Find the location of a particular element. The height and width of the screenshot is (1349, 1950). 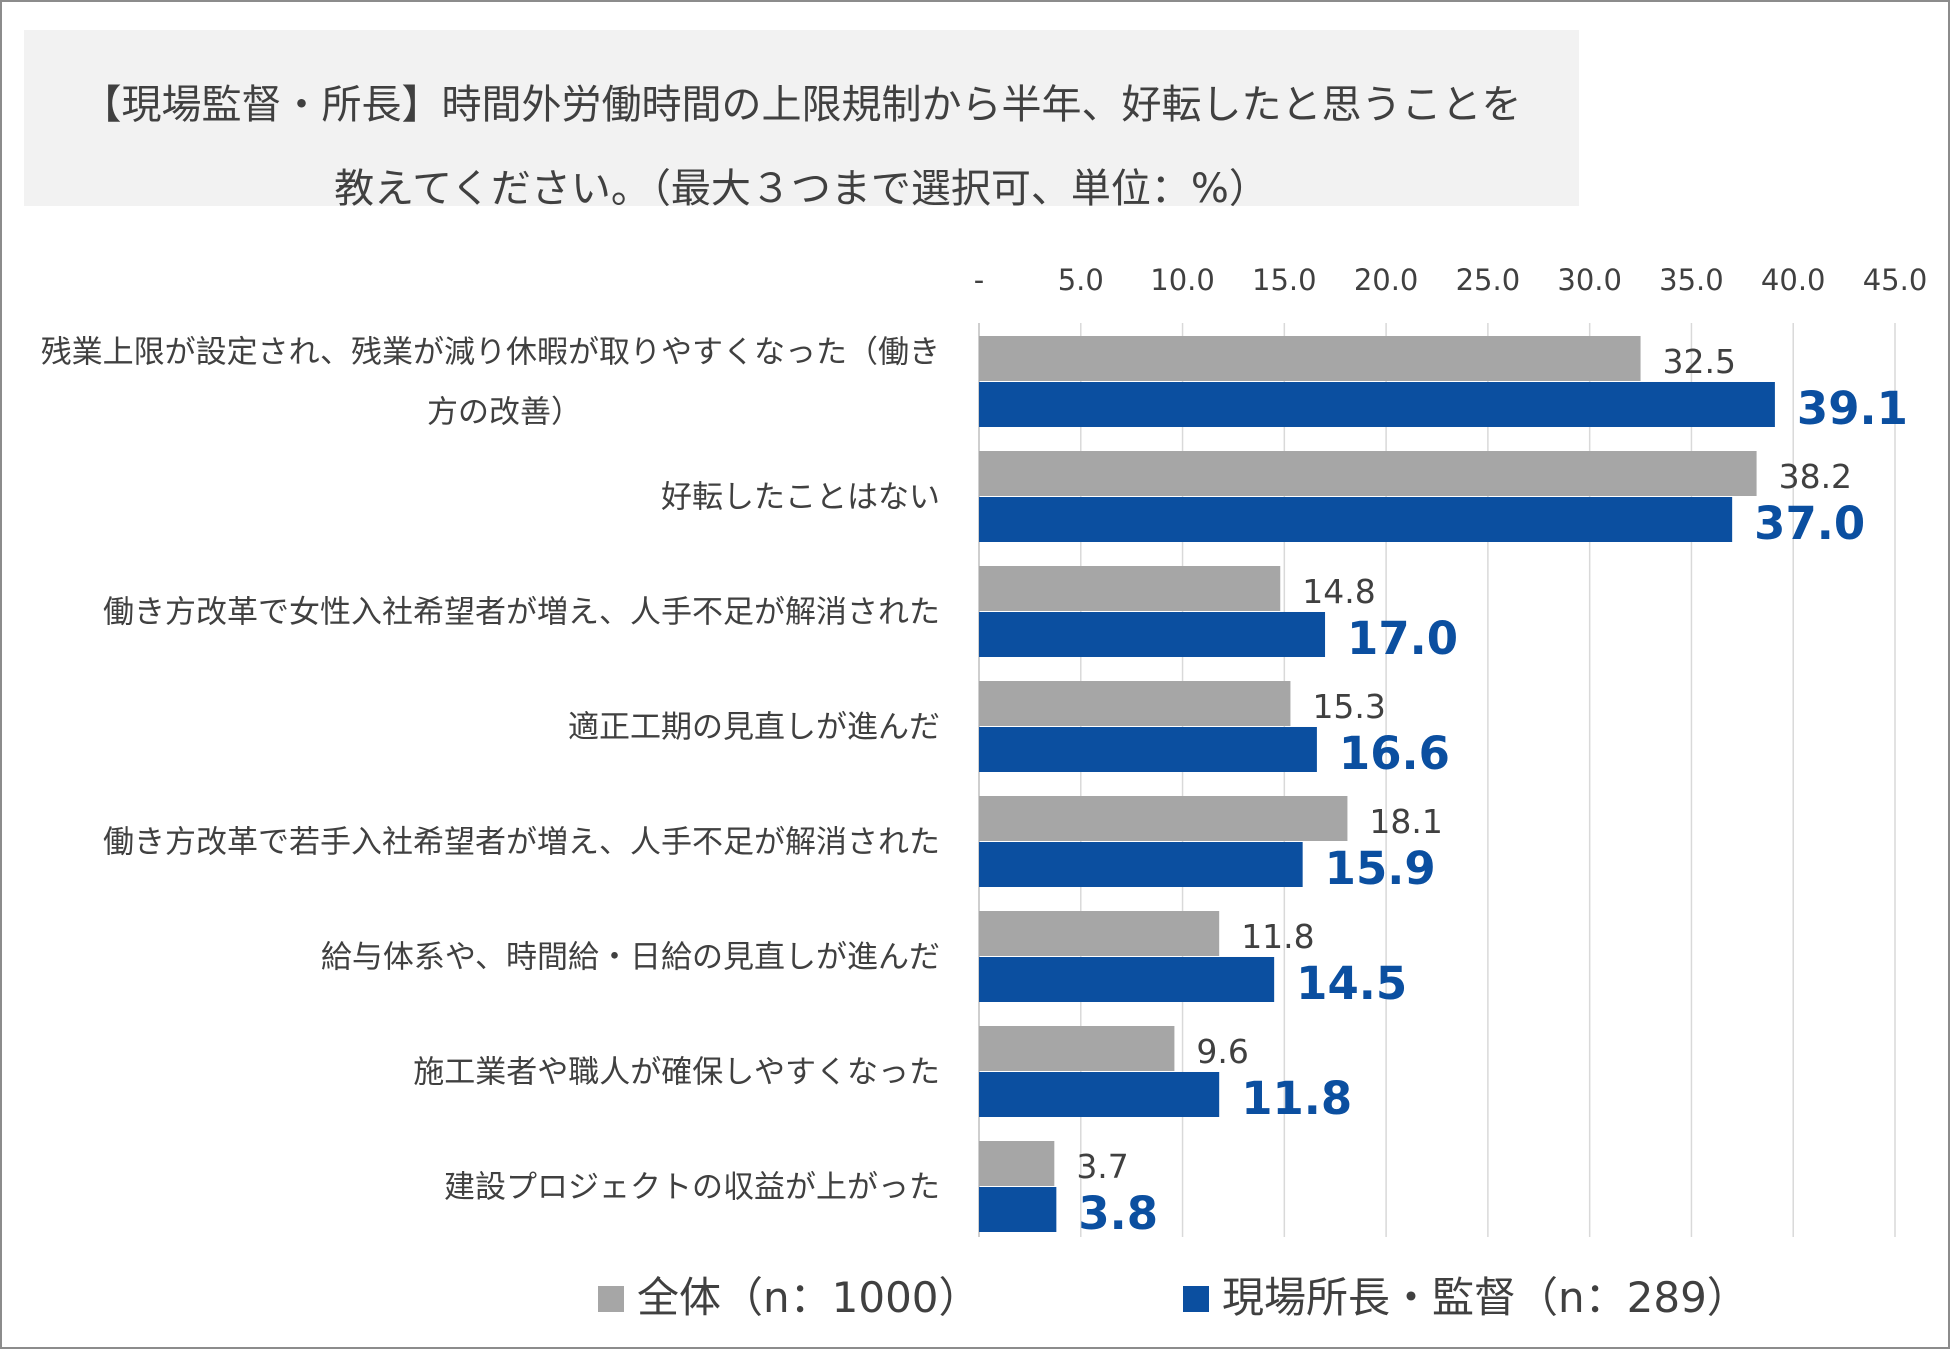

category-label: 施工業者や職人が確保しやすくなった is located at coordinates (676, 1073).